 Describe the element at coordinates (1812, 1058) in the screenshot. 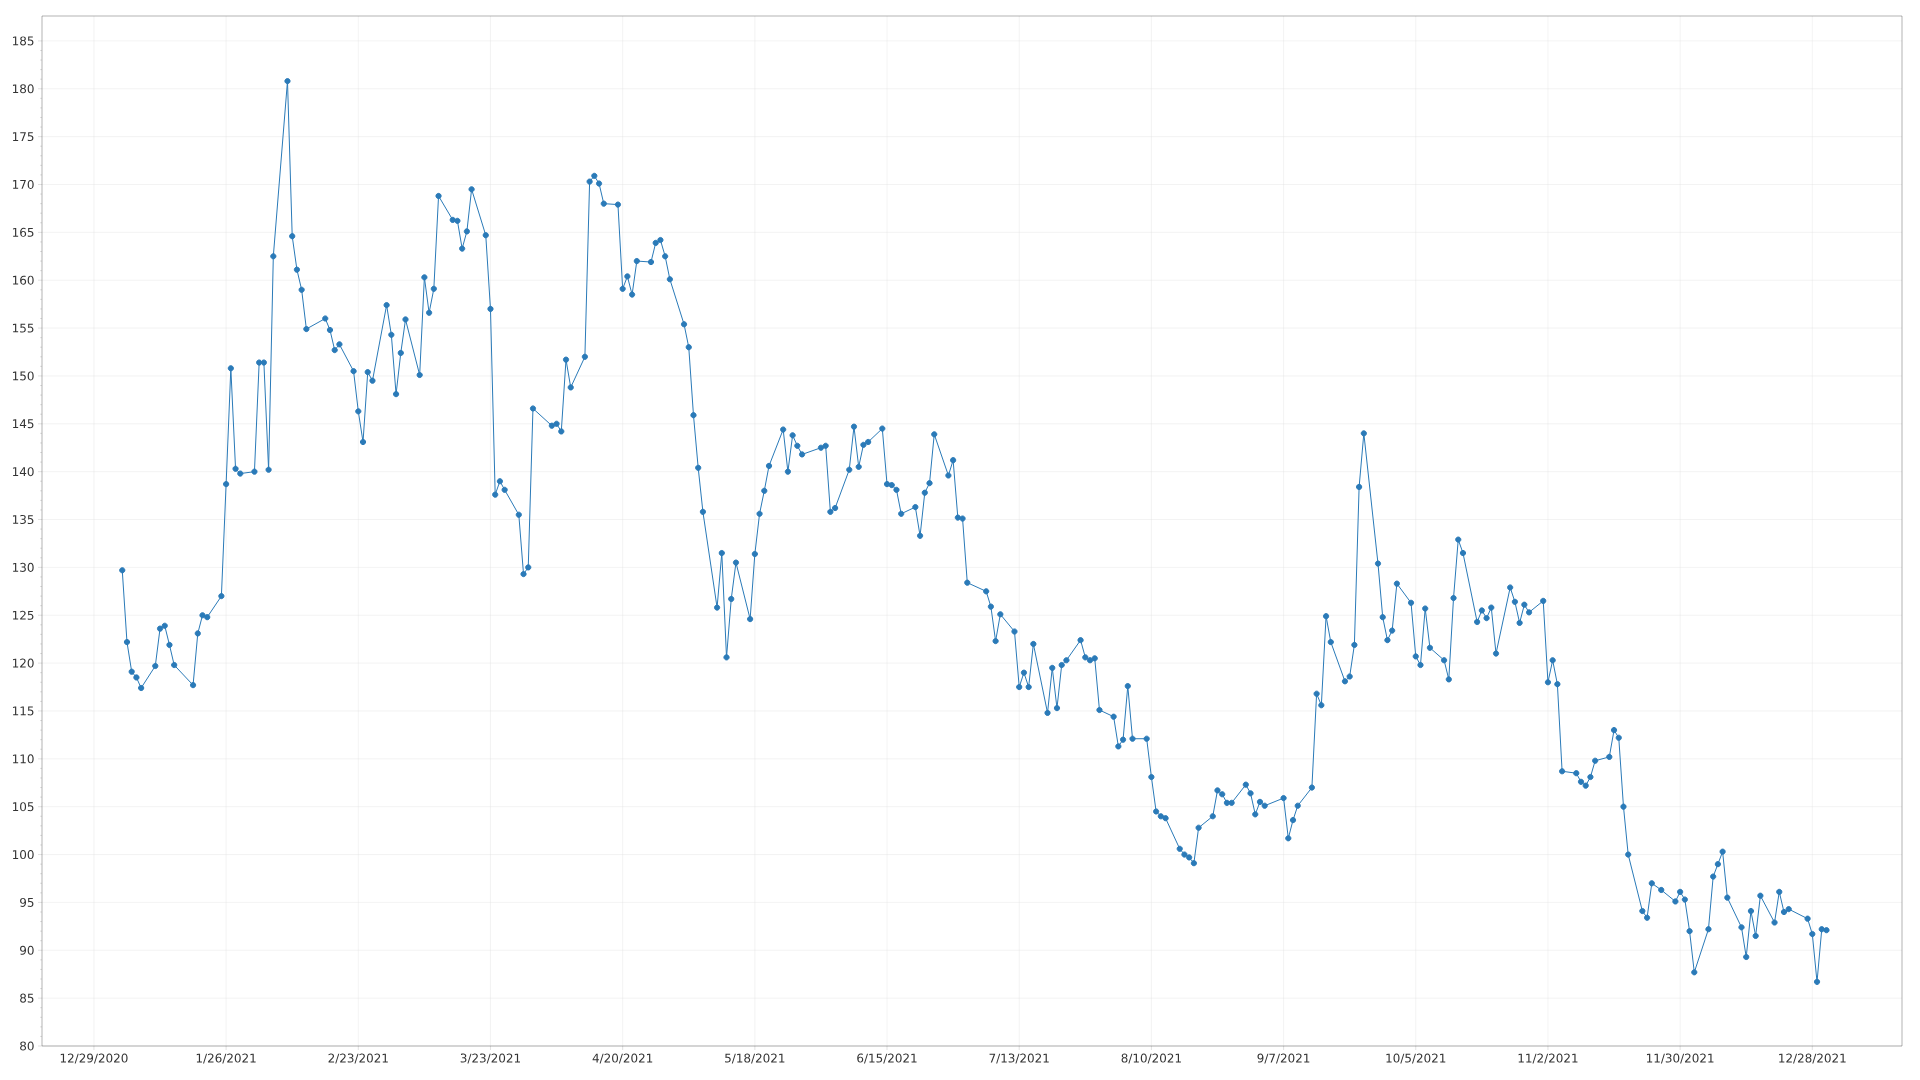

I see `x-tick-label: 12/28/2021` at that location.